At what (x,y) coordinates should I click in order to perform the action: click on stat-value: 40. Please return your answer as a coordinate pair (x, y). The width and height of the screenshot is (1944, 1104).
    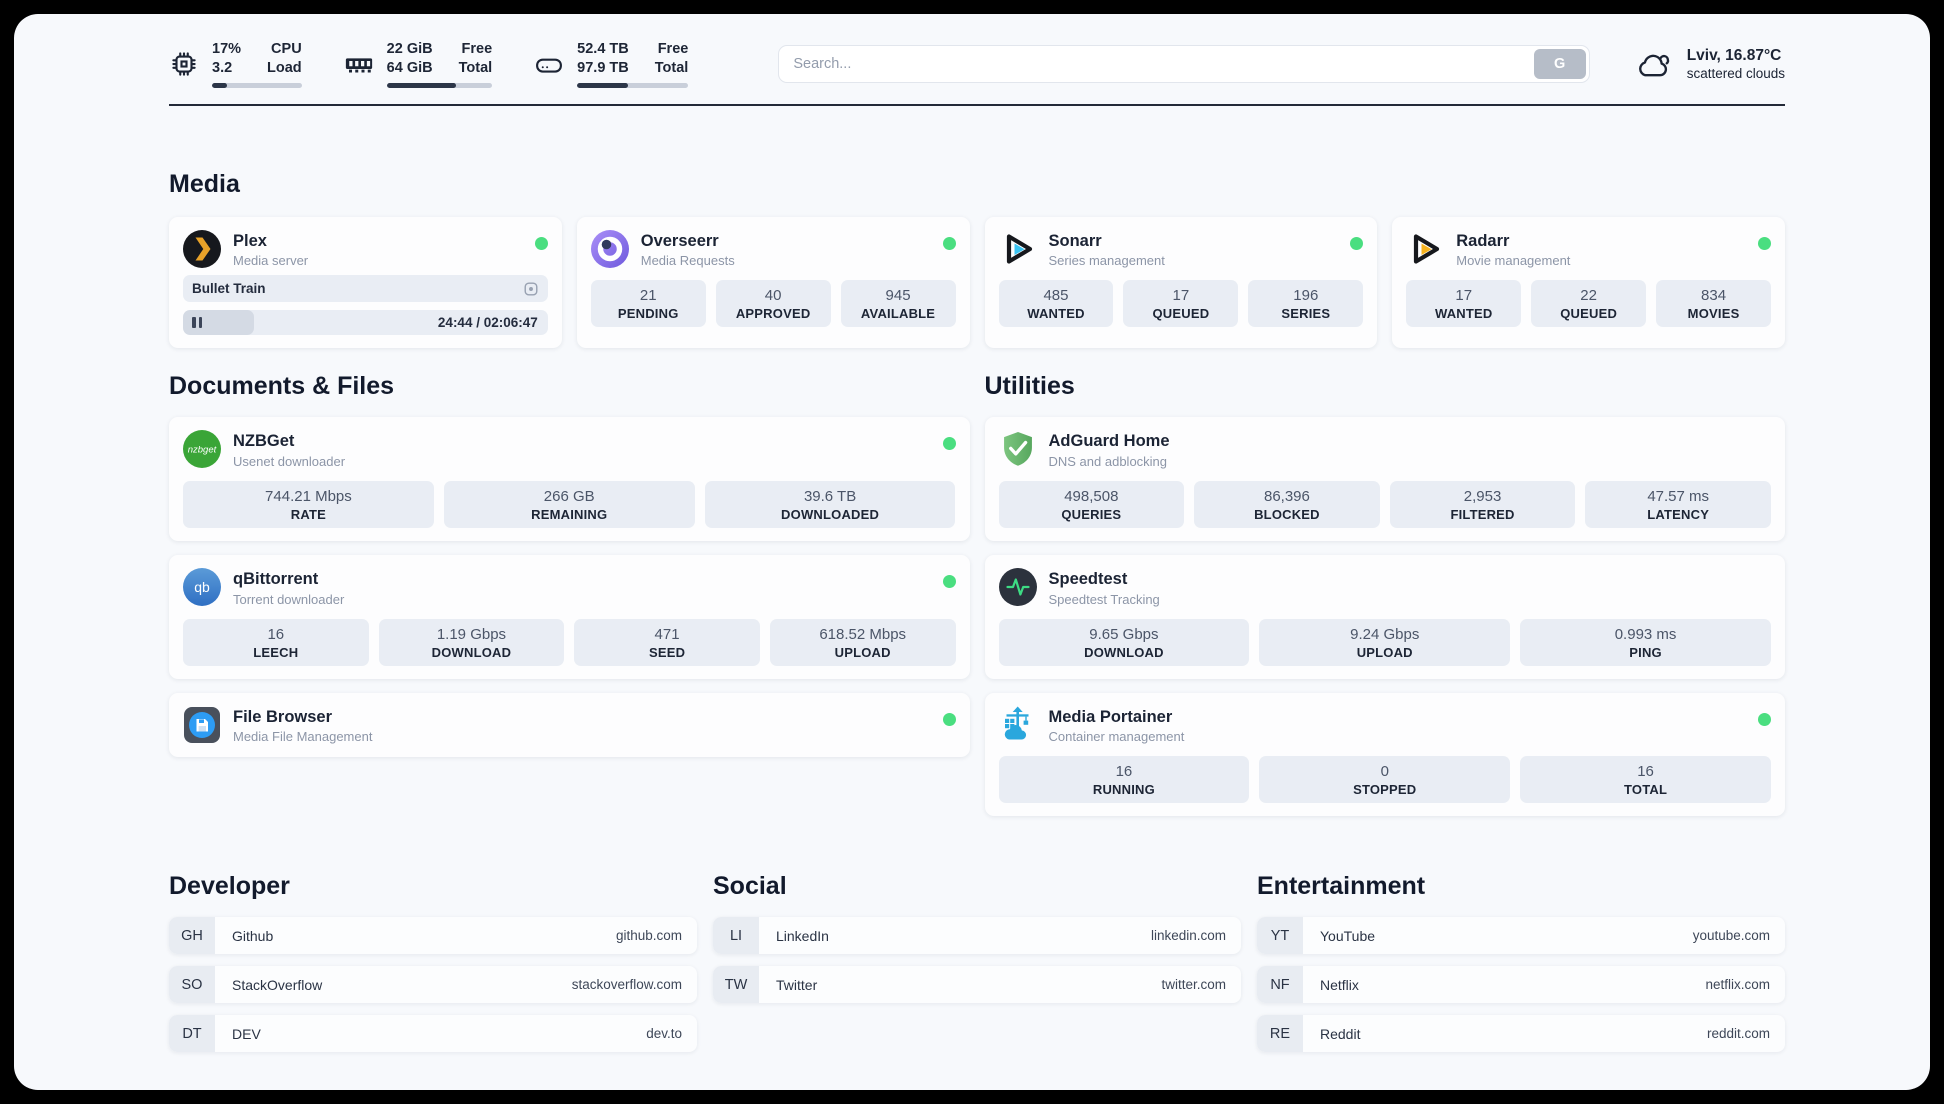
    Looking at the image, I should click on (773, 296).